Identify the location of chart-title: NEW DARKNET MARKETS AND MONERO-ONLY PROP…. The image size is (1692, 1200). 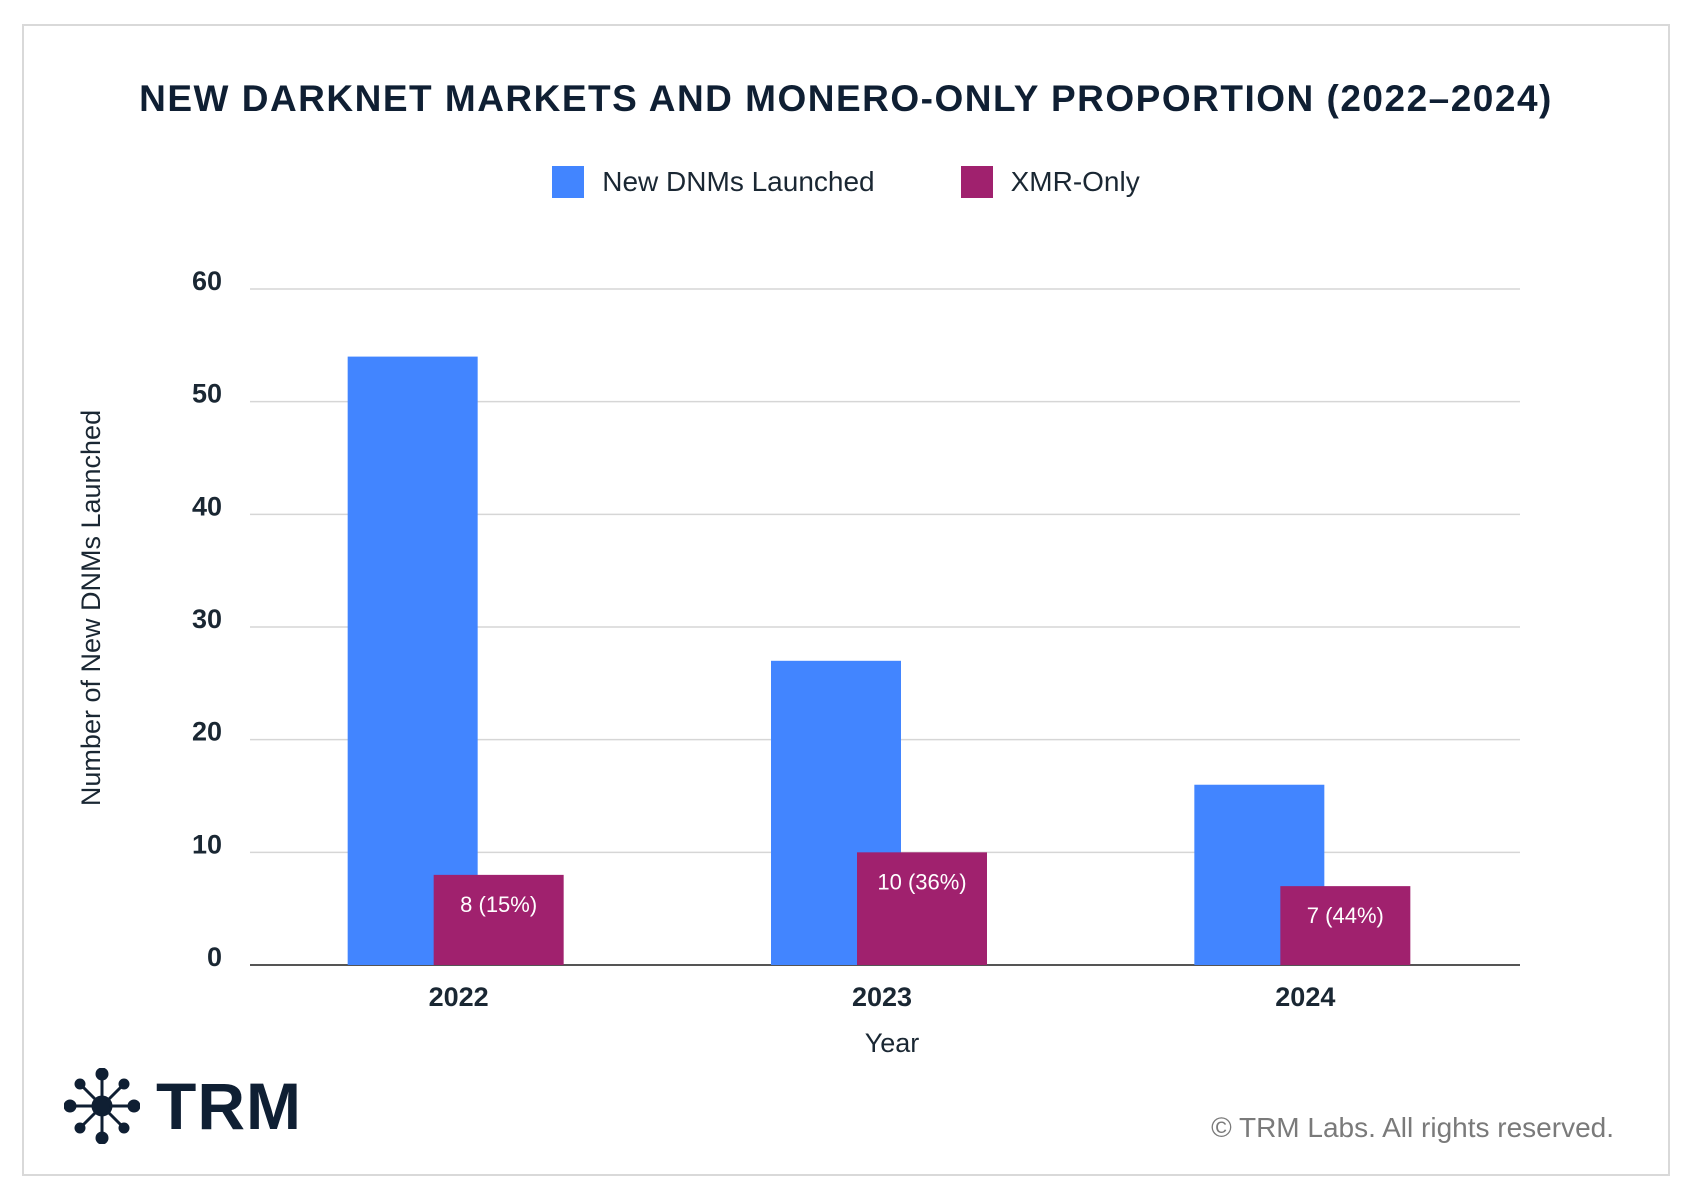
(846, 98).